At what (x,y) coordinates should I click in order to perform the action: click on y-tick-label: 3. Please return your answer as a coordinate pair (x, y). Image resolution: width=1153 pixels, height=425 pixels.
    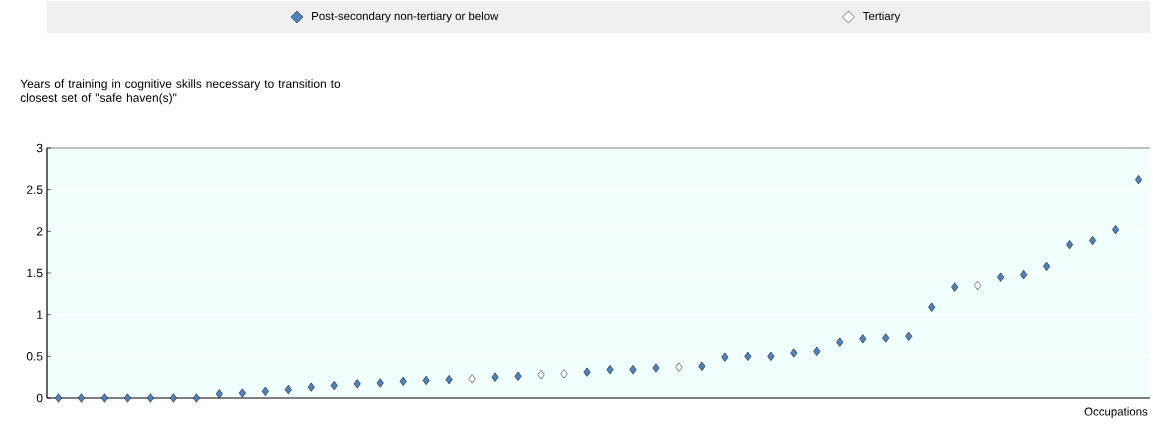
    Looking at the image, I should click on (39, 148).